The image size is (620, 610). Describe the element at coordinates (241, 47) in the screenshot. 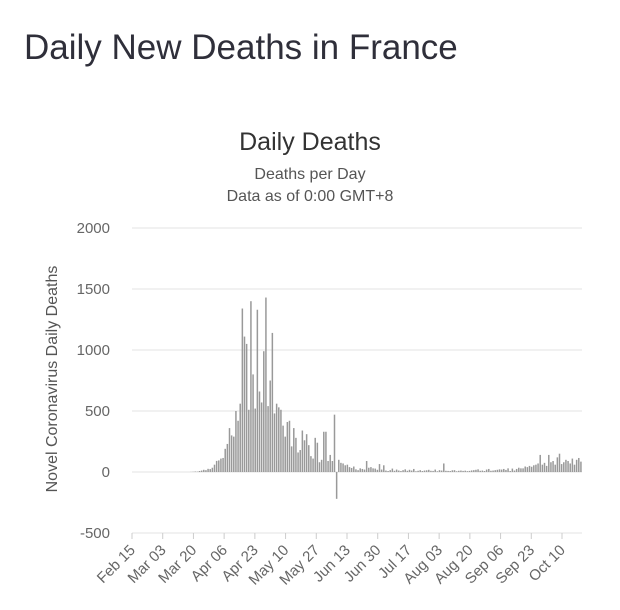

I see `page-title: Daily New Deaths in France` at that location.